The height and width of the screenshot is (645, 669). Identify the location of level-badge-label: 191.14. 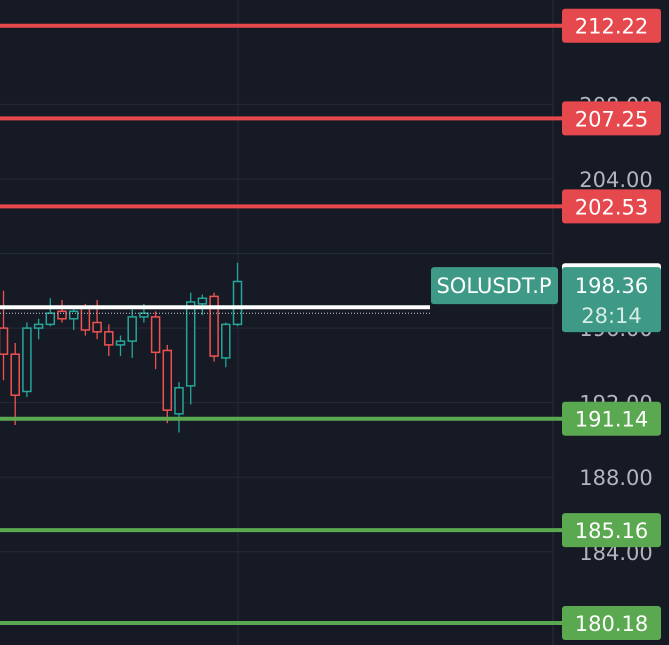
(611, 420).